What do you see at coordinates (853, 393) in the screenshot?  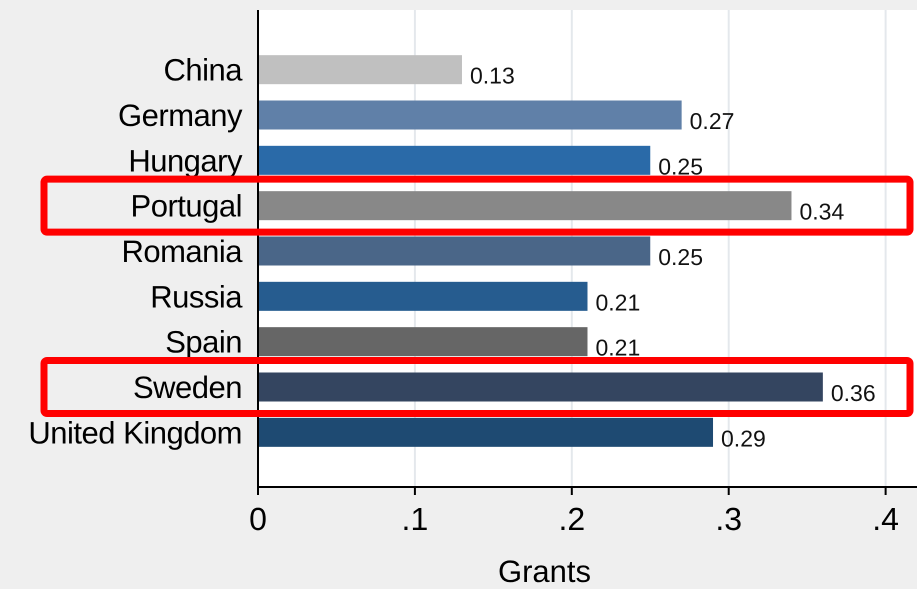 I see `data-label: 0.36` at bounding box center [853, 393].